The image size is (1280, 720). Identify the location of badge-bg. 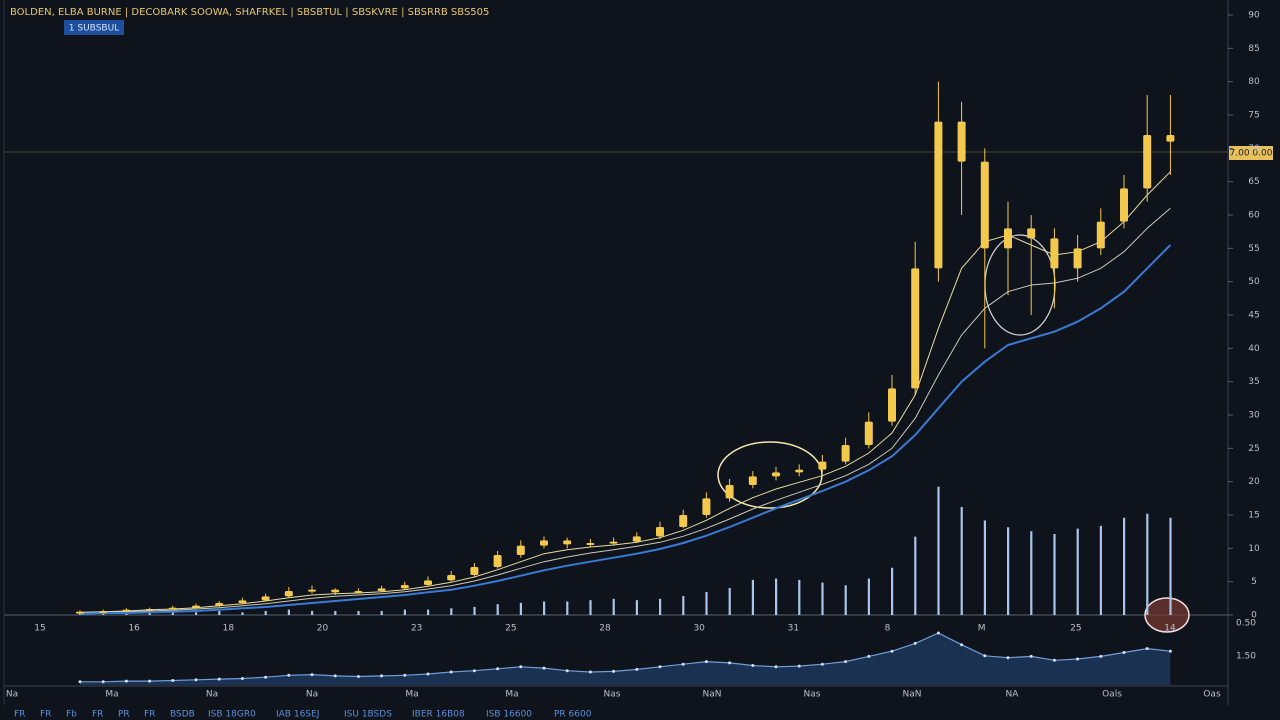
(94, 27).